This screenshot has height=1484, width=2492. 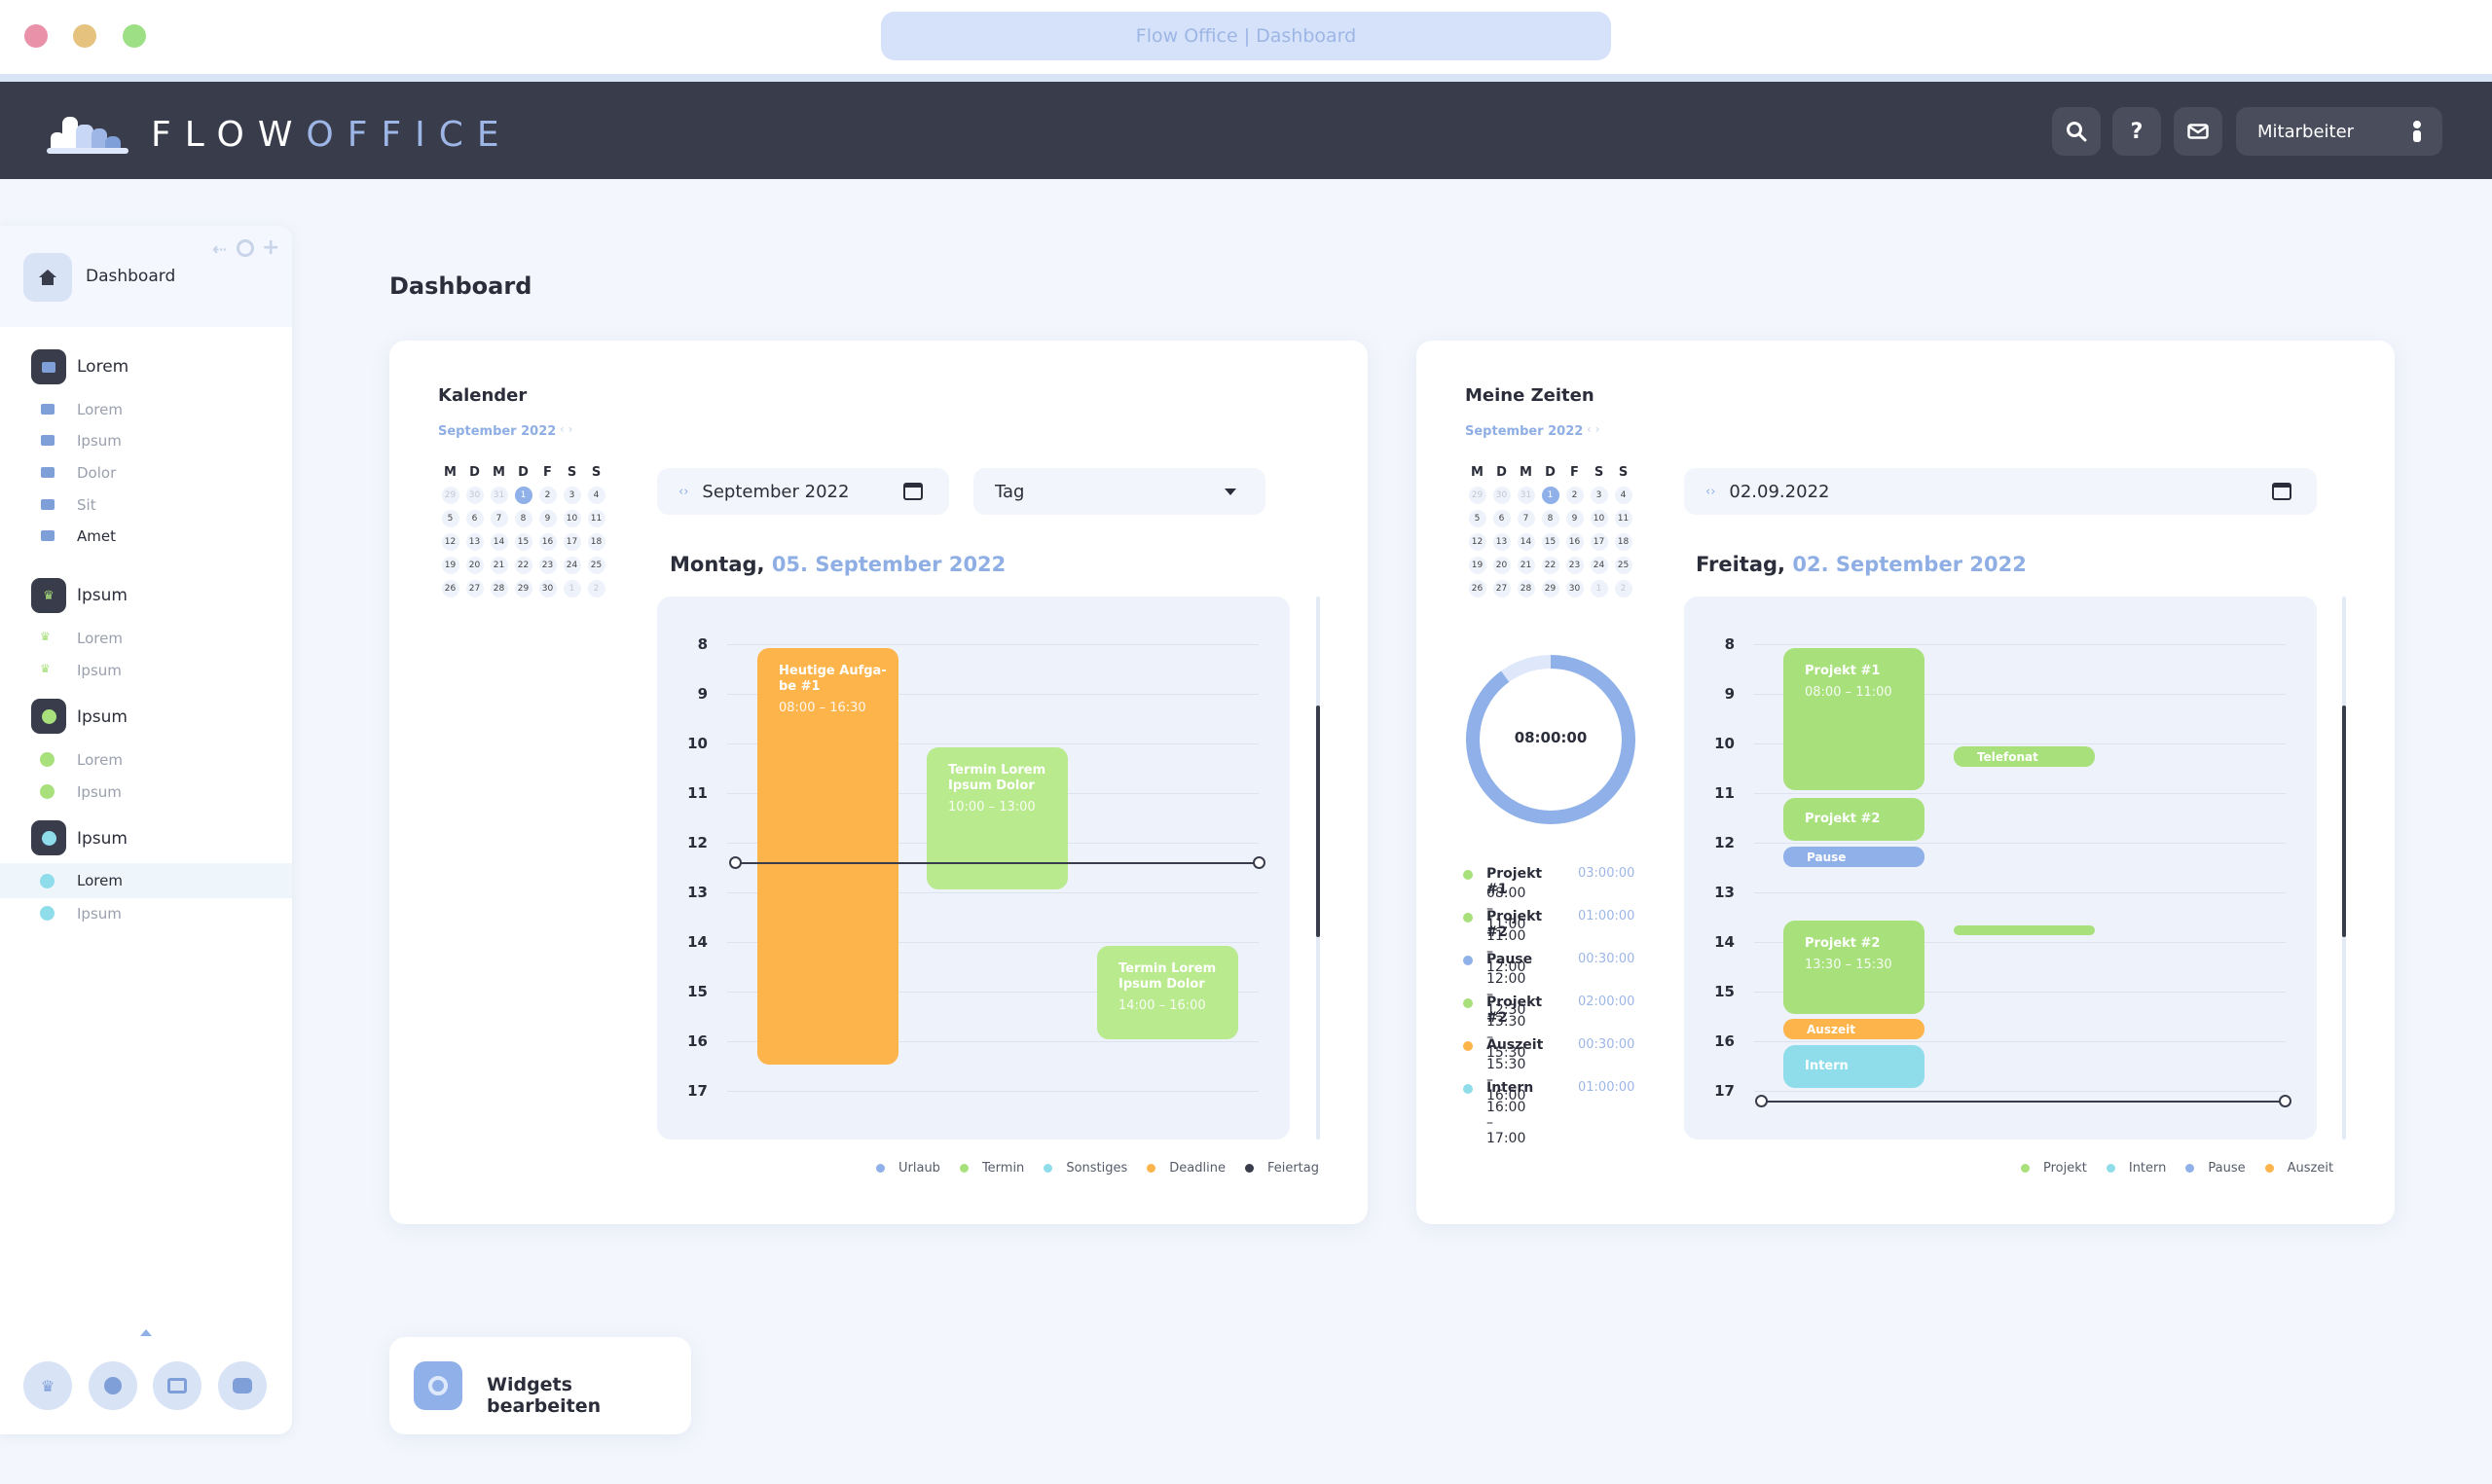 I want to click on mini-calendar-day: 11, so click(x=596, y=519).